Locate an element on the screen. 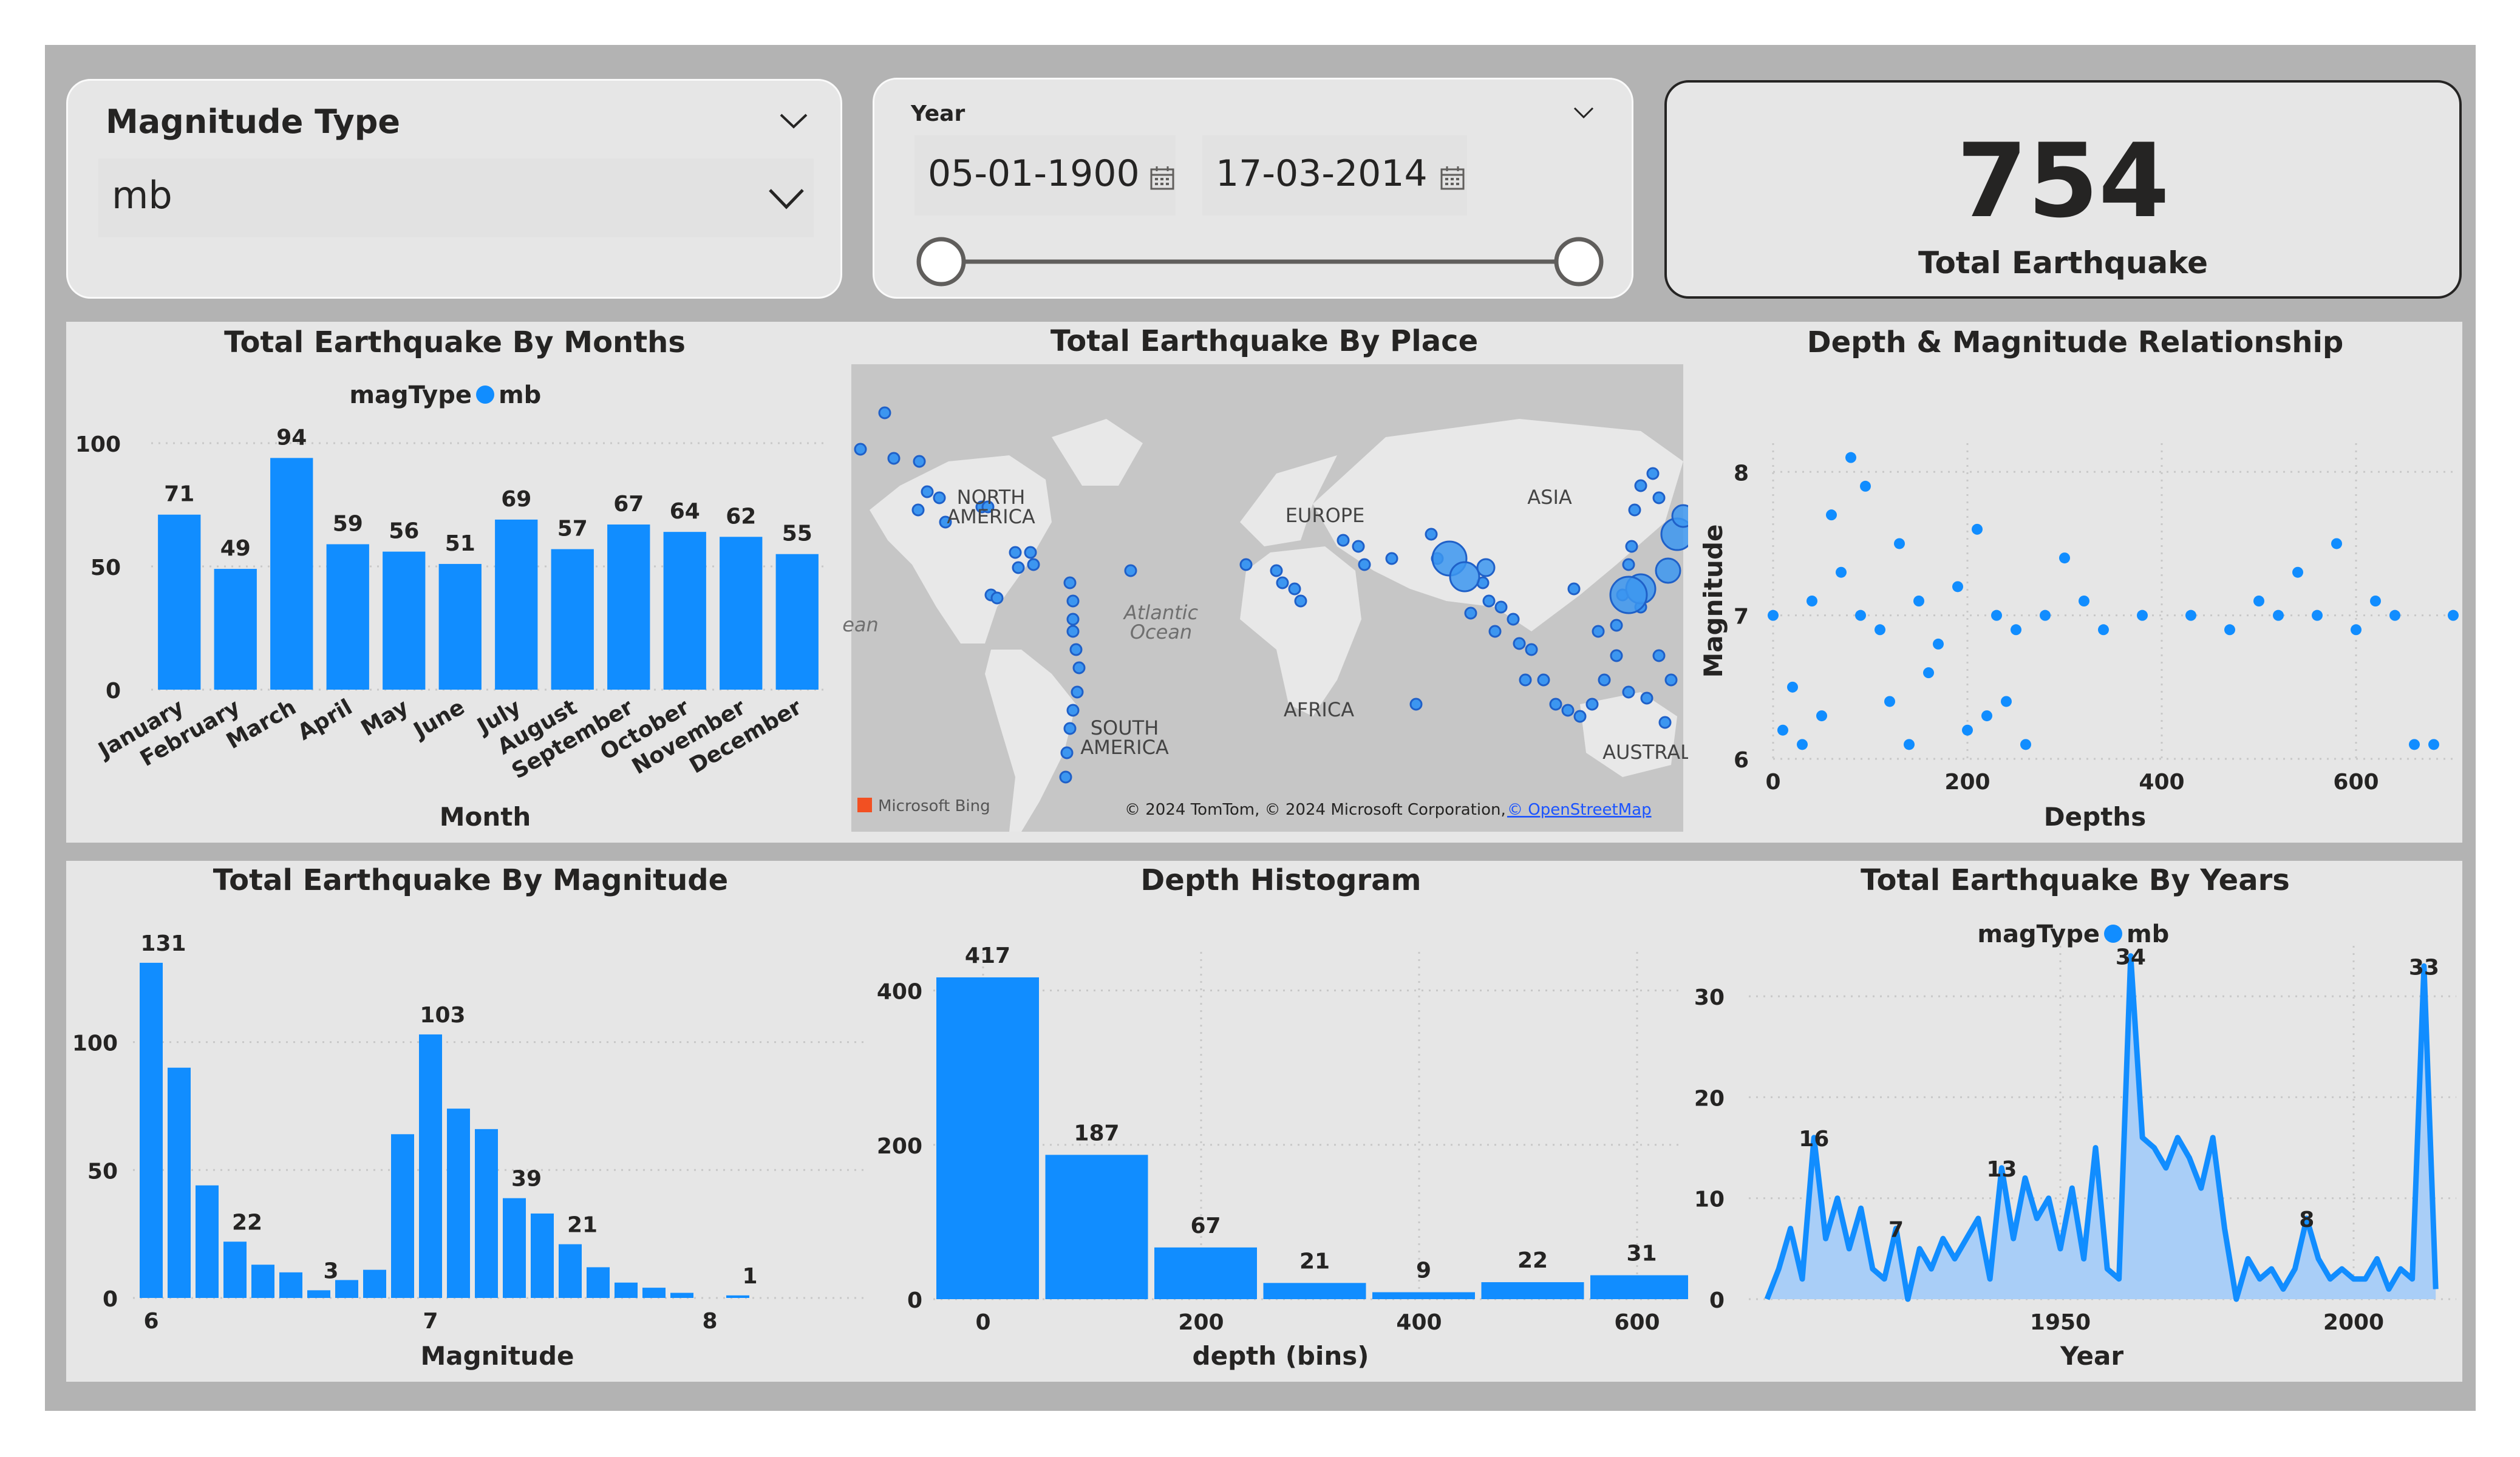 This screenshot has height=1457, width=2520. start-date-field: 05-01-1900 is located at coordinates (1045, 175).